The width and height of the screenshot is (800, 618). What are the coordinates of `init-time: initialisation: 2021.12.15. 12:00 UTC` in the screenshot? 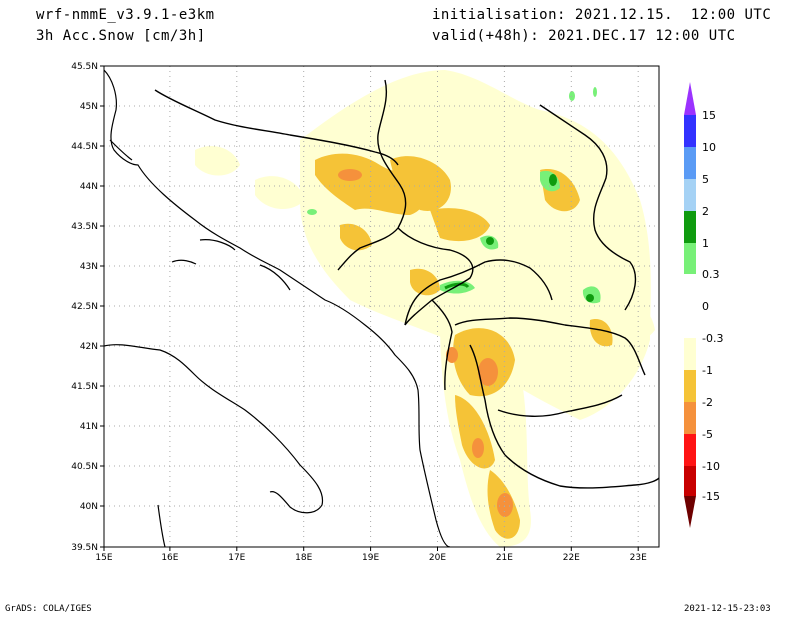 It's located at (602, 15).